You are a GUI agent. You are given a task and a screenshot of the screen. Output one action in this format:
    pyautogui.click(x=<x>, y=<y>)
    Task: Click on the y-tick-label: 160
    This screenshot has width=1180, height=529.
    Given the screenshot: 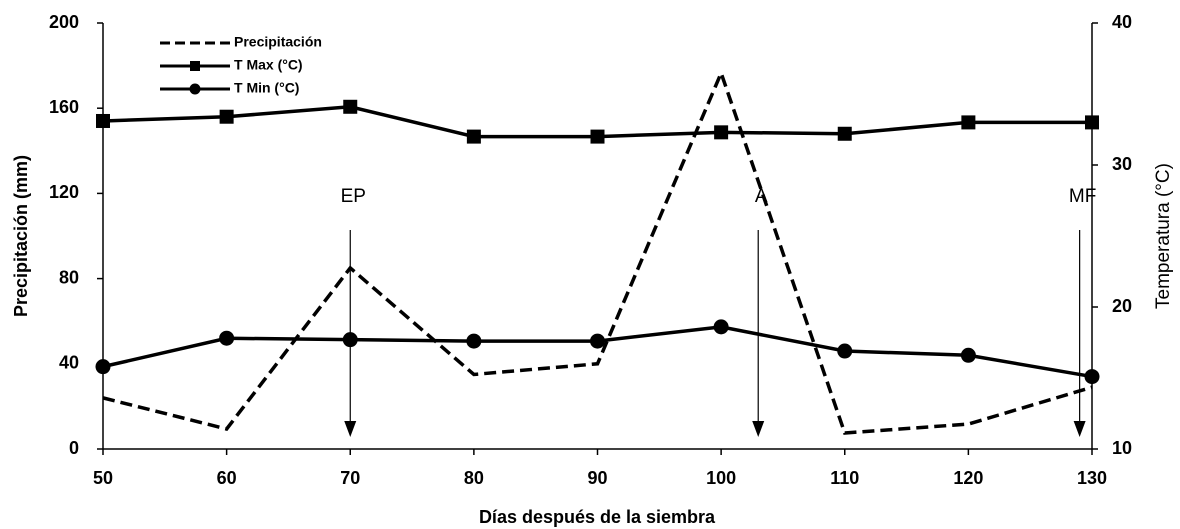 What is the action you would take?
    pyautogui.click(x=64, y=107)
    